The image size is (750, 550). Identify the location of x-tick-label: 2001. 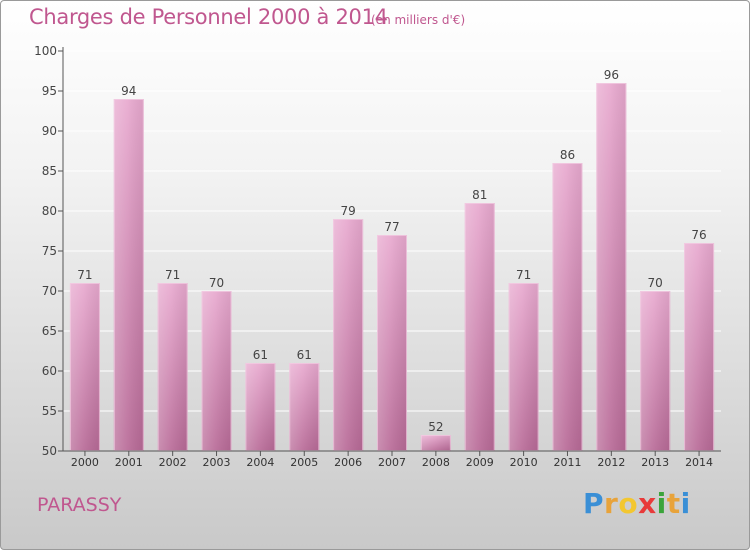
(129, 462).